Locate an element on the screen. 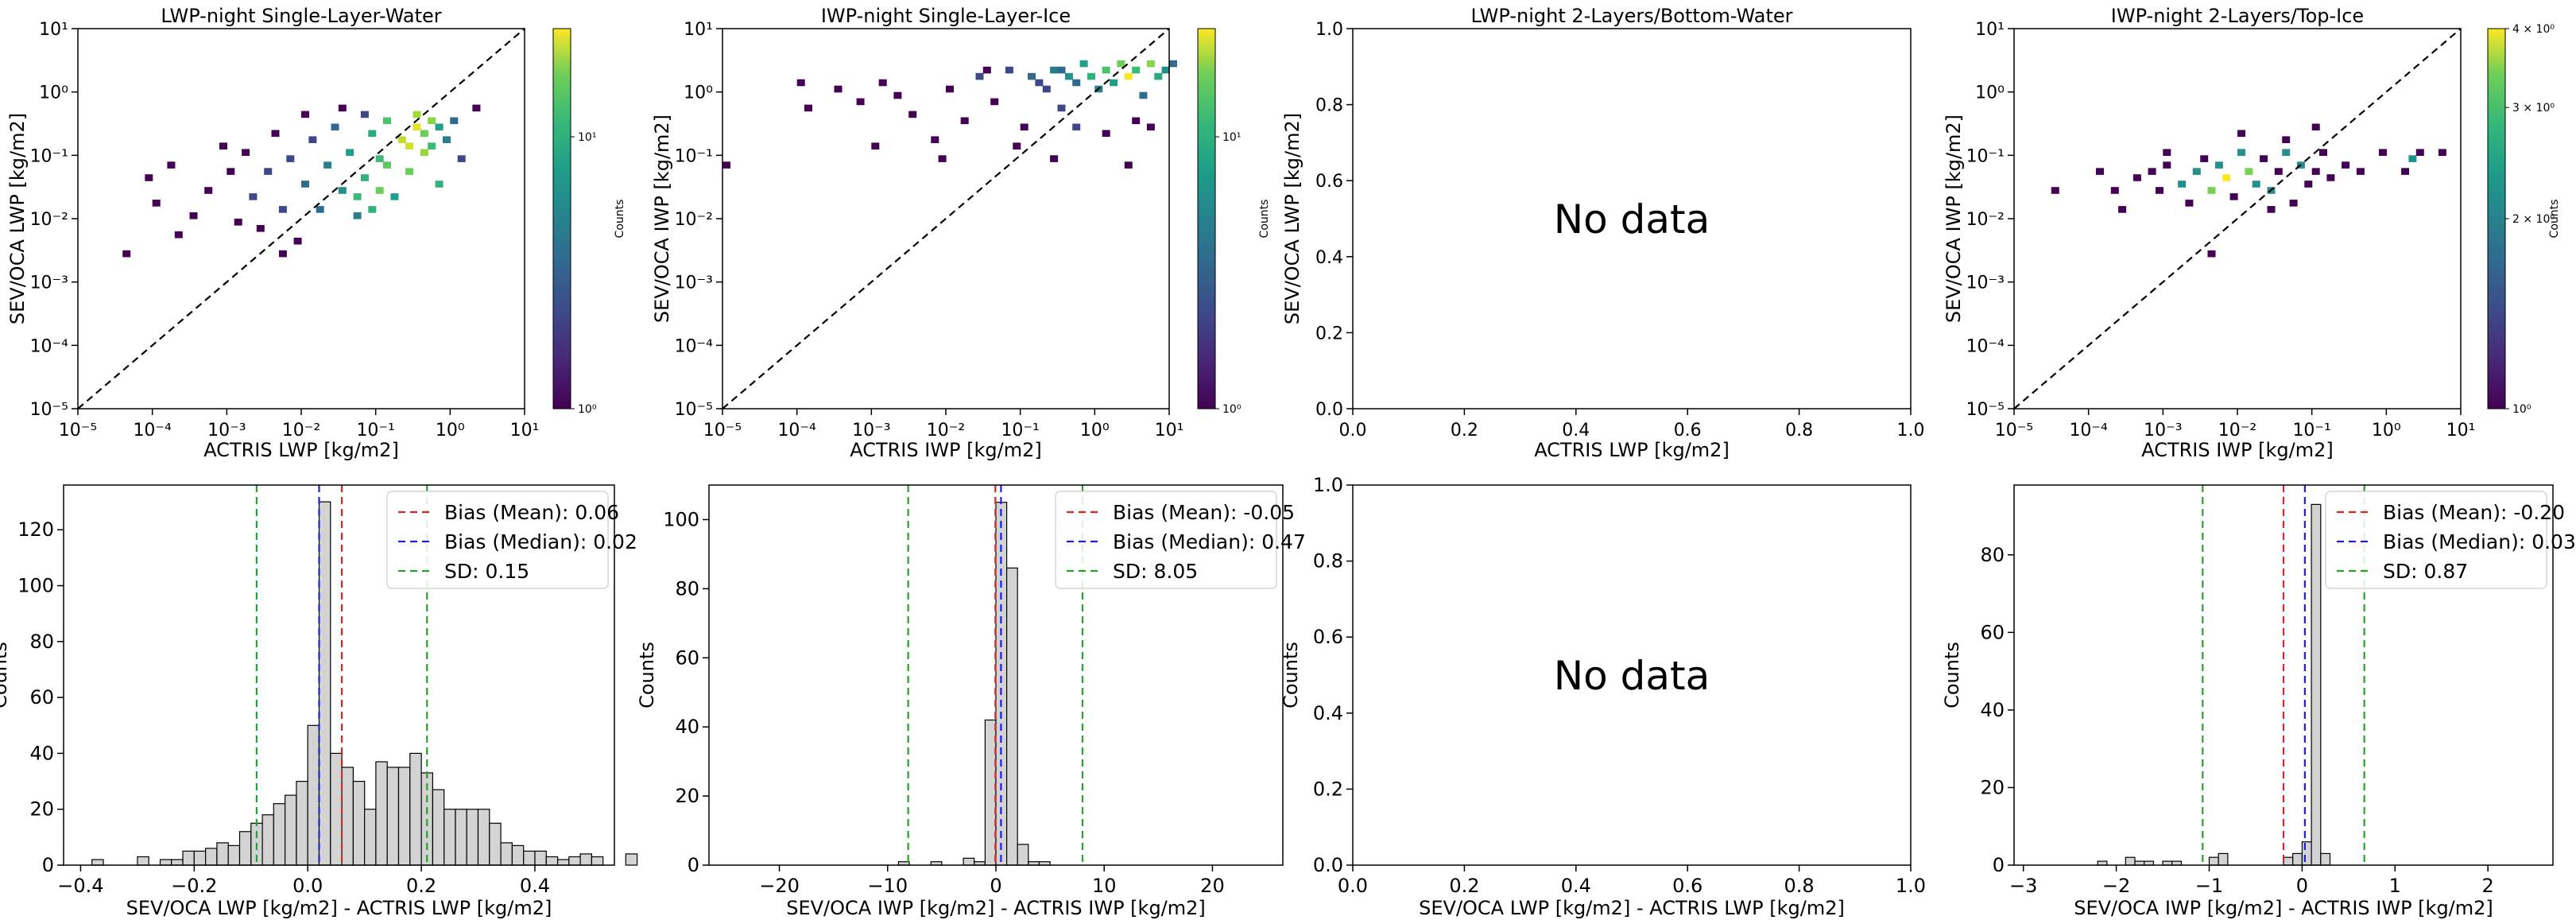 The width and height of the screenshot is (2576, 920). y-tick-label: 0.0 is located at coordinates (1329, 410).